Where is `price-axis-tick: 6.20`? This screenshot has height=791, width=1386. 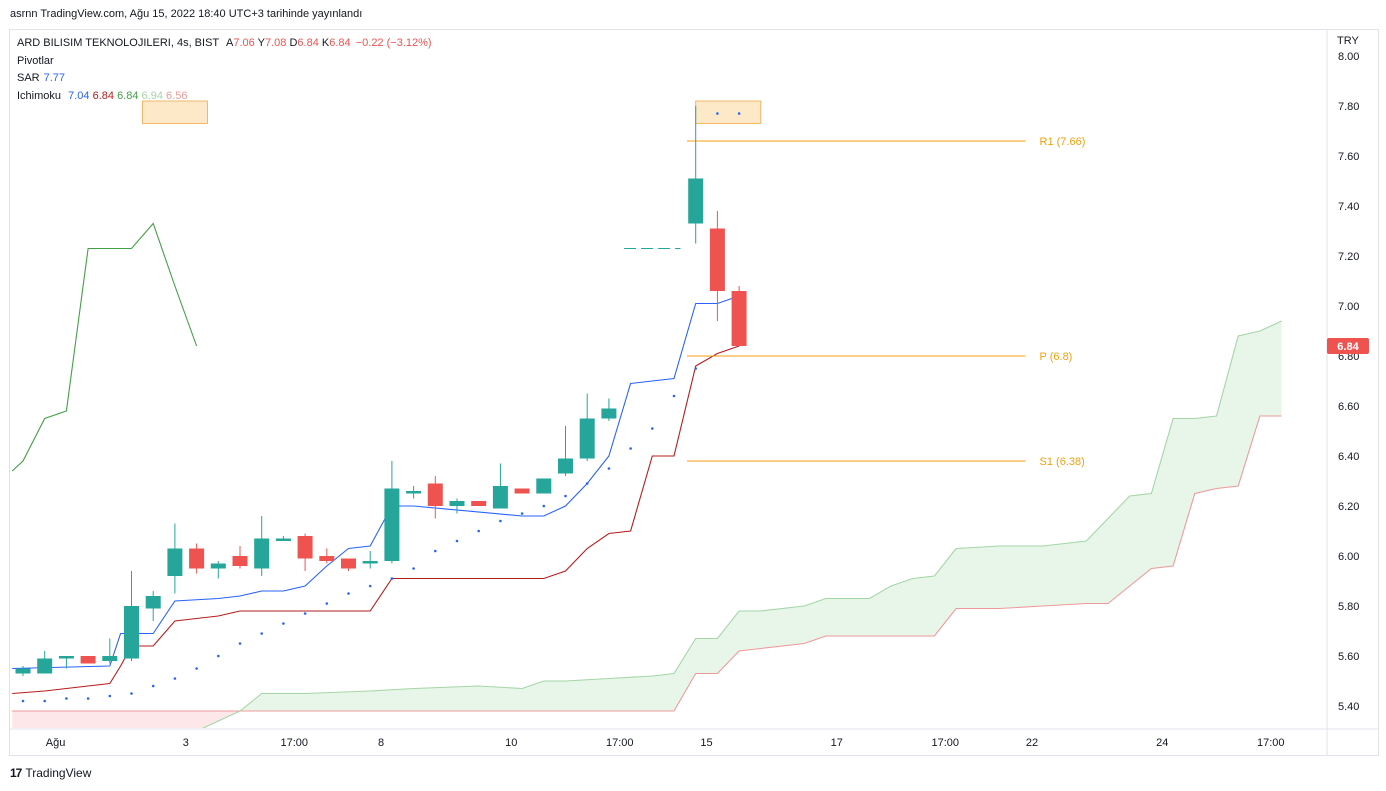 price-axis-tick: 6.20 is located at coordinates (1348, 507).